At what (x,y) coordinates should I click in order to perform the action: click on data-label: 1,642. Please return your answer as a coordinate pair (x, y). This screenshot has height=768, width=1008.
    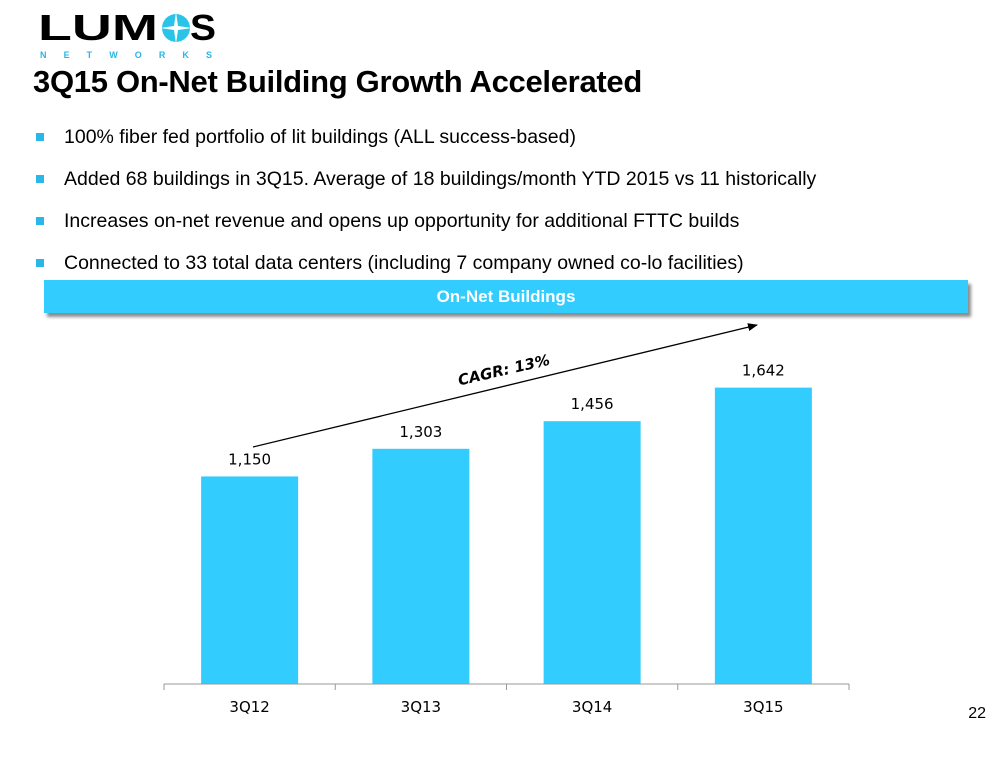
    Looking at the image, I should click on (763, 371).